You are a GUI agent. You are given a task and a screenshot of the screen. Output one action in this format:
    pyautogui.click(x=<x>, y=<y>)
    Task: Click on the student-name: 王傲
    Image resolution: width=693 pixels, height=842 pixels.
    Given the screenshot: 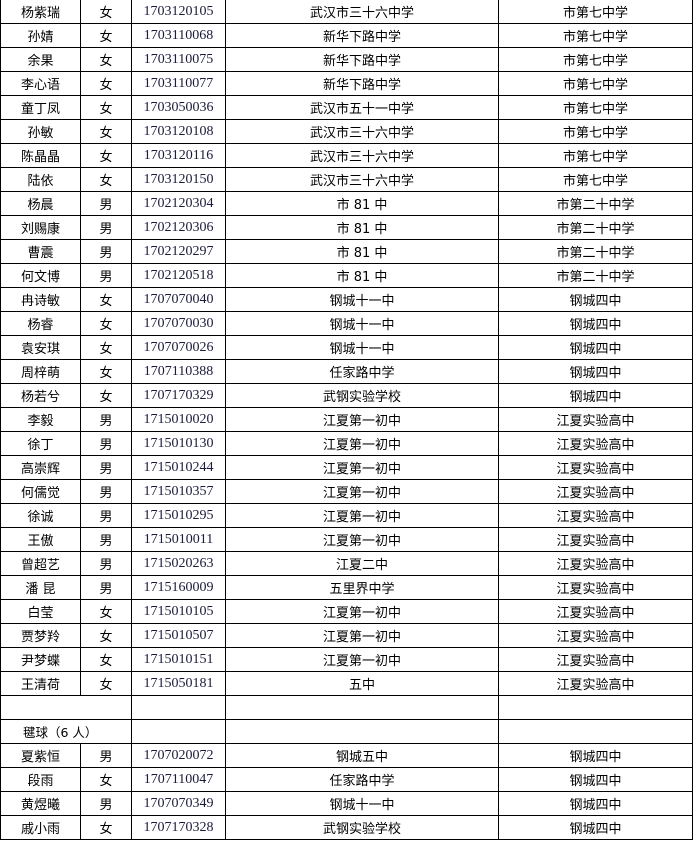 What is the action you would take?
    pyautogui.click(x=40, y=539)
    